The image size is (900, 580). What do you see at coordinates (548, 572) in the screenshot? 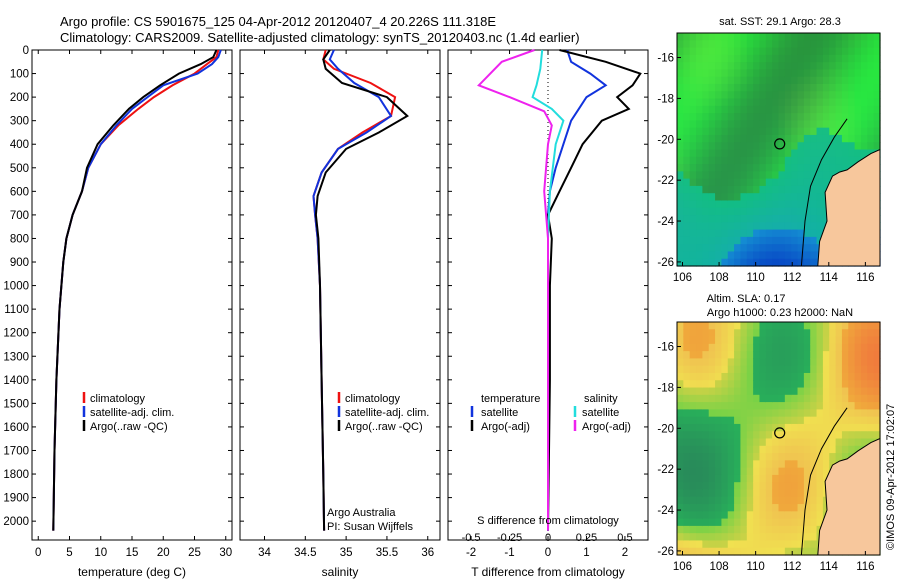
I see `difference-xlabel: T difference from climatology` at bounding box center [548, 572].